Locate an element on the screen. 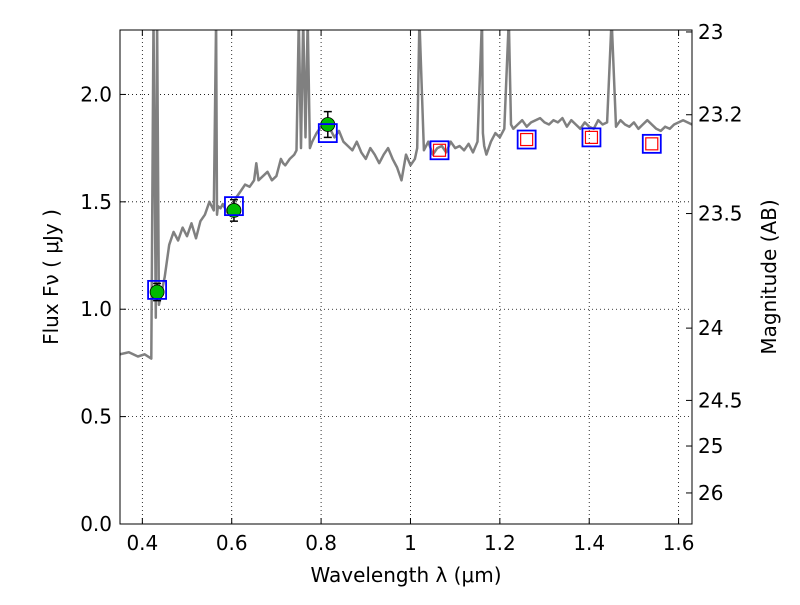 The height and width of the screenshot is (605, 800). mag-tick-label: 24 is located at coordinates (710, 328).